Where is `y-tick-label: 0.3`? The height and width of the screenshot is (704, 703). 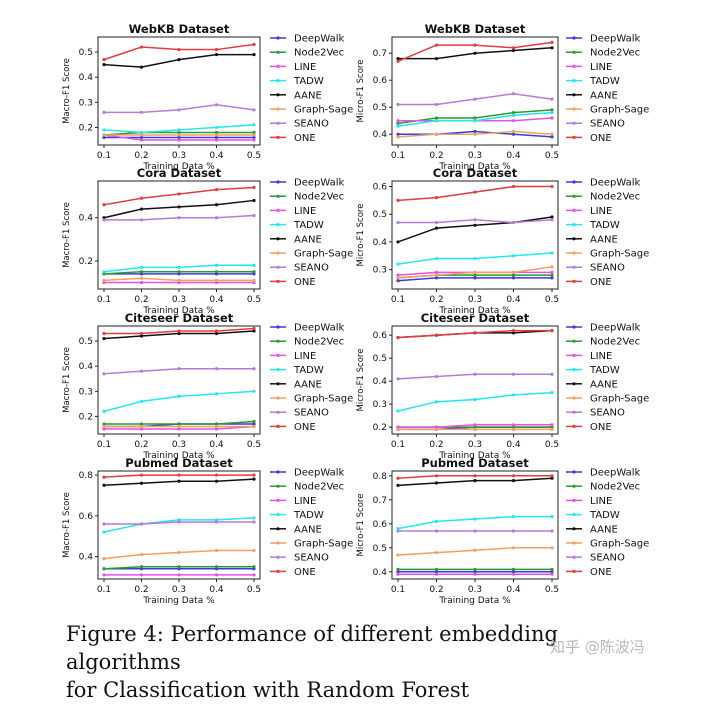
y-tick-label: 0.3 is located at coordinates (380, 405).